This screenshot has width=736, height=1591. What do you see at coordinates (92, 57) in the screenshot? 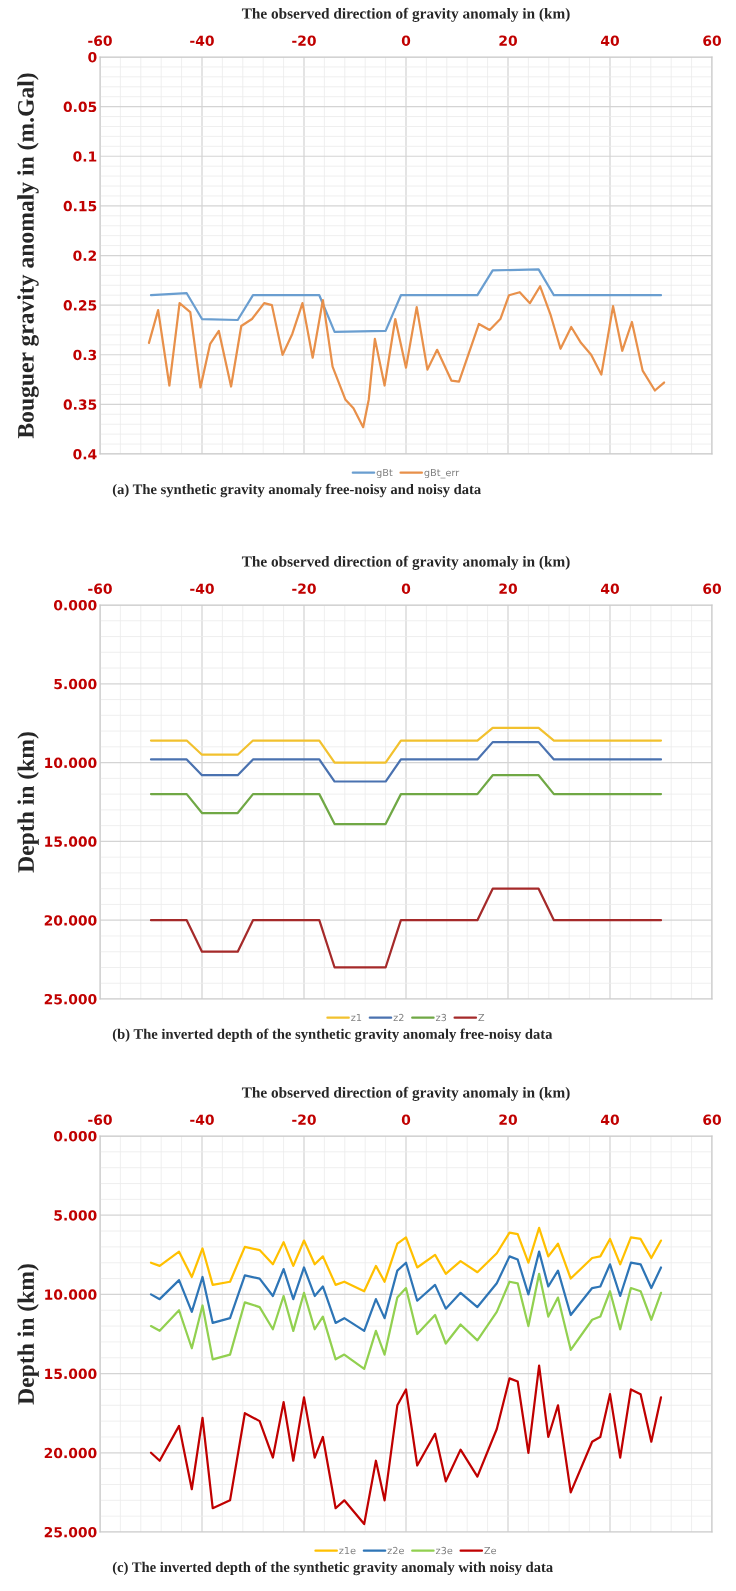
I see `y-tick-label: 0` at bounding box center [92, 57].